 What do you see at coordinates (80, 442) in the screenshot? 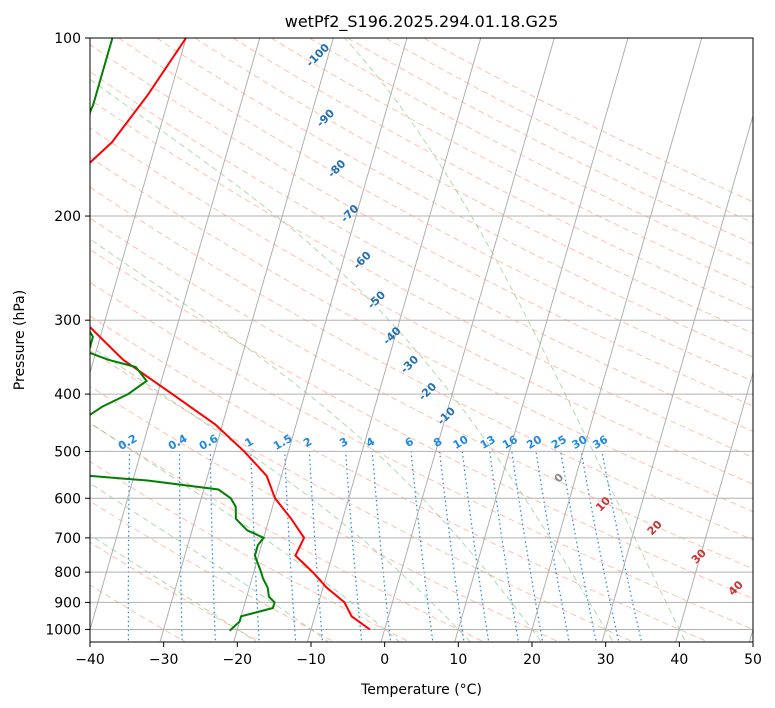
I see `mixing-ratio-label: 0.1` at bounding box center [80, 442].